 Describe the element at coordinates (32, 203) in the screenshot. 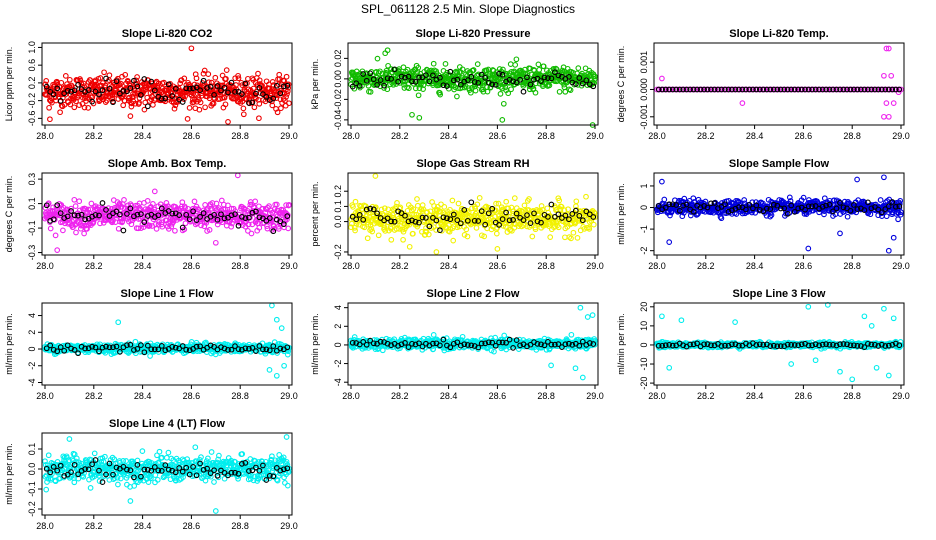

I see `y-tick-label: 0.1` at that location.